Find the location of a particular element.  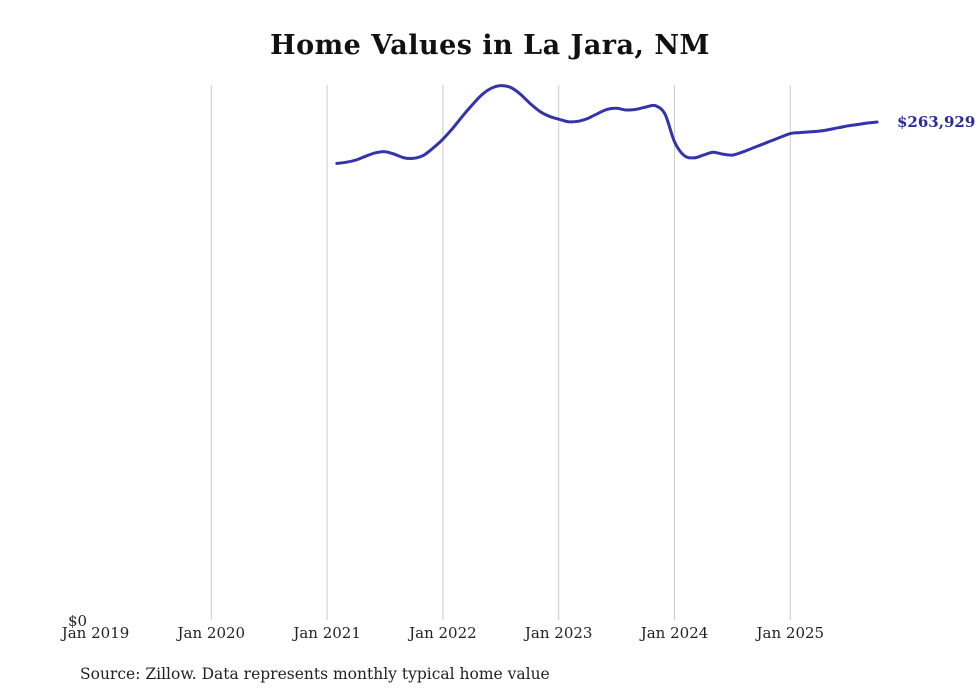

y-axis-zero-label: $0 is located at coordinates (78, 621).